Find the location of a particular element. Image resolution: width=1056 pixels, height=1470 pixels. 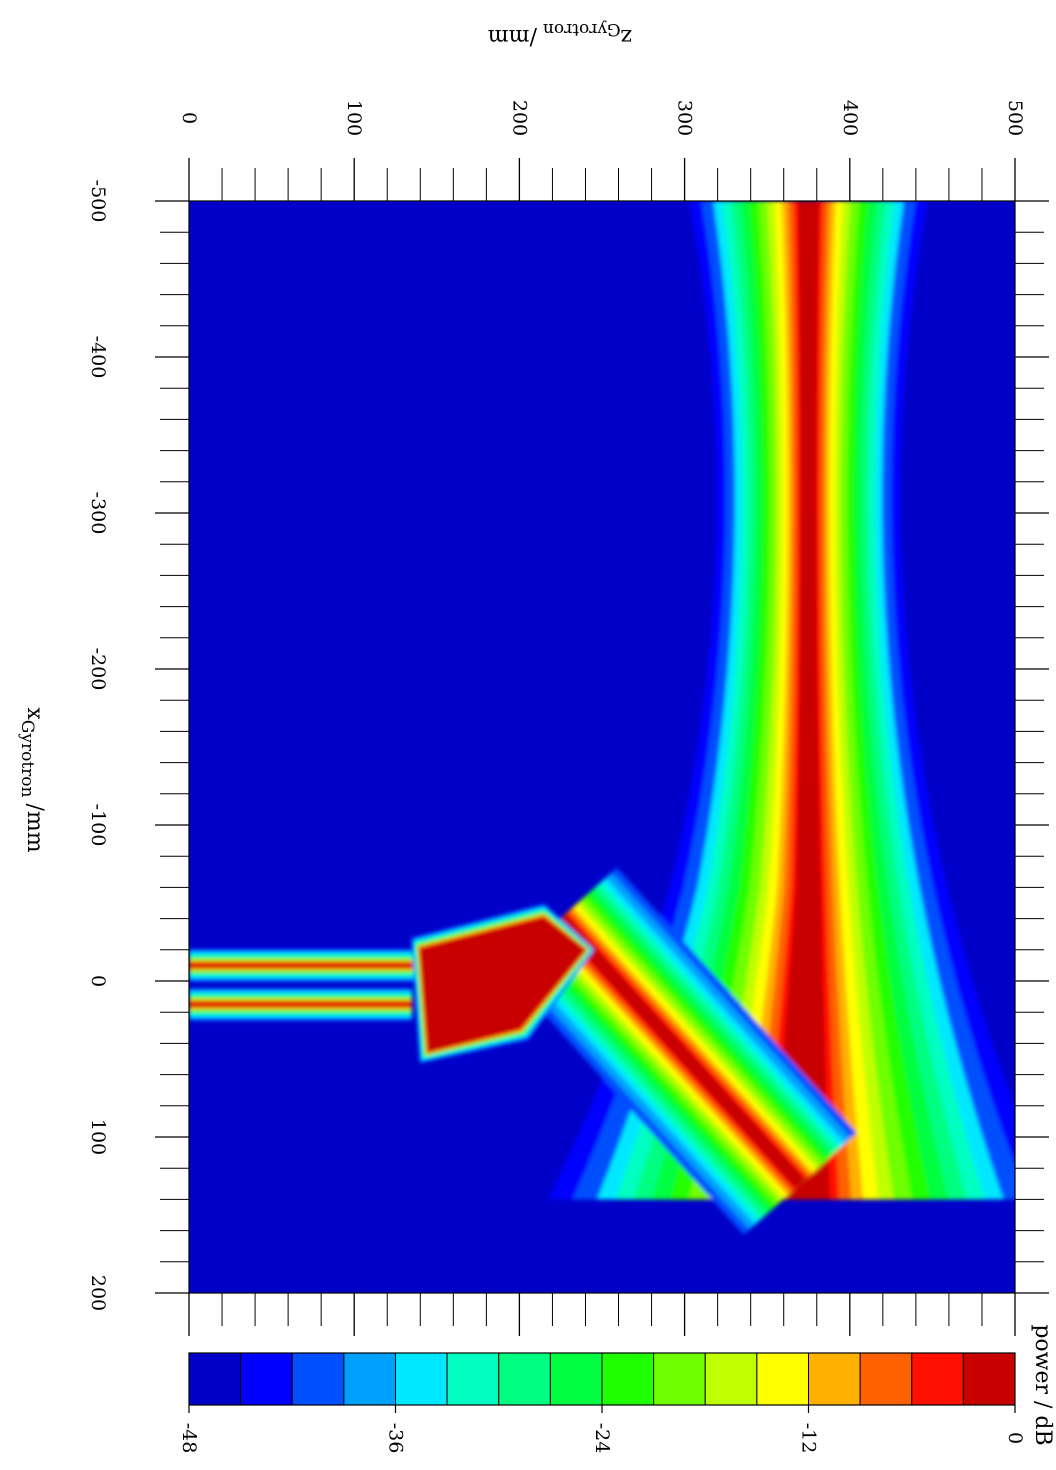

z-tick-label-group: 100 is located at coordinates (354, 118).